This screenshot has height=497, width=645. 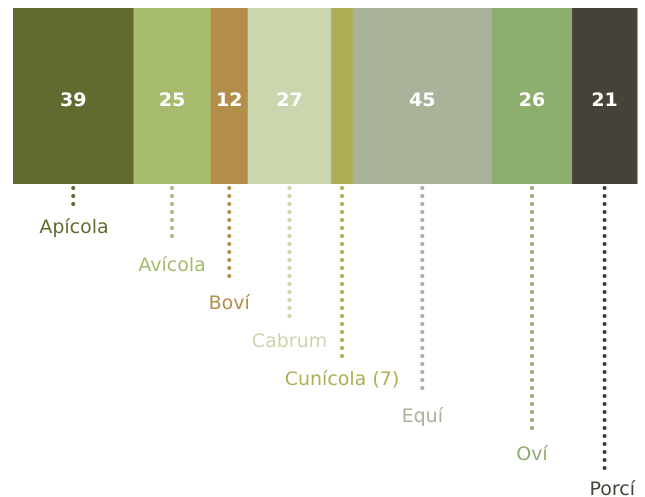 I want to click on category-label-bovi: Boví, so click(x=230, y=303).